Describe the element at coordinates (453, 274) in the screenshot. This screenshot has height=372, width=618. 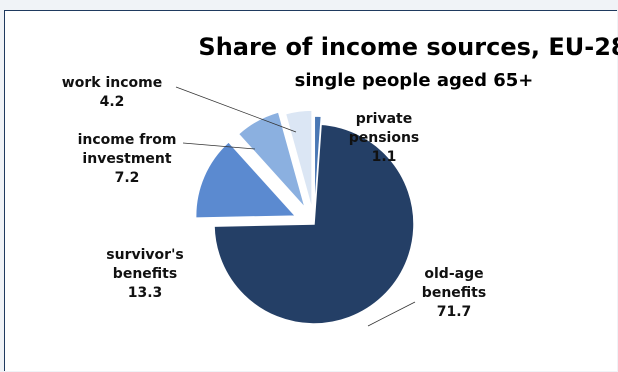
I see `slice-label-line: old-age` at that location.